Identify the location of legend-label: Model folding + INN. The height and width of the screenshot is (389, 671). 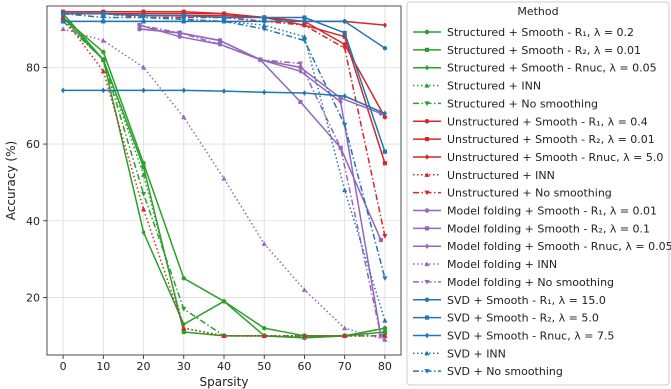
(502, 264).